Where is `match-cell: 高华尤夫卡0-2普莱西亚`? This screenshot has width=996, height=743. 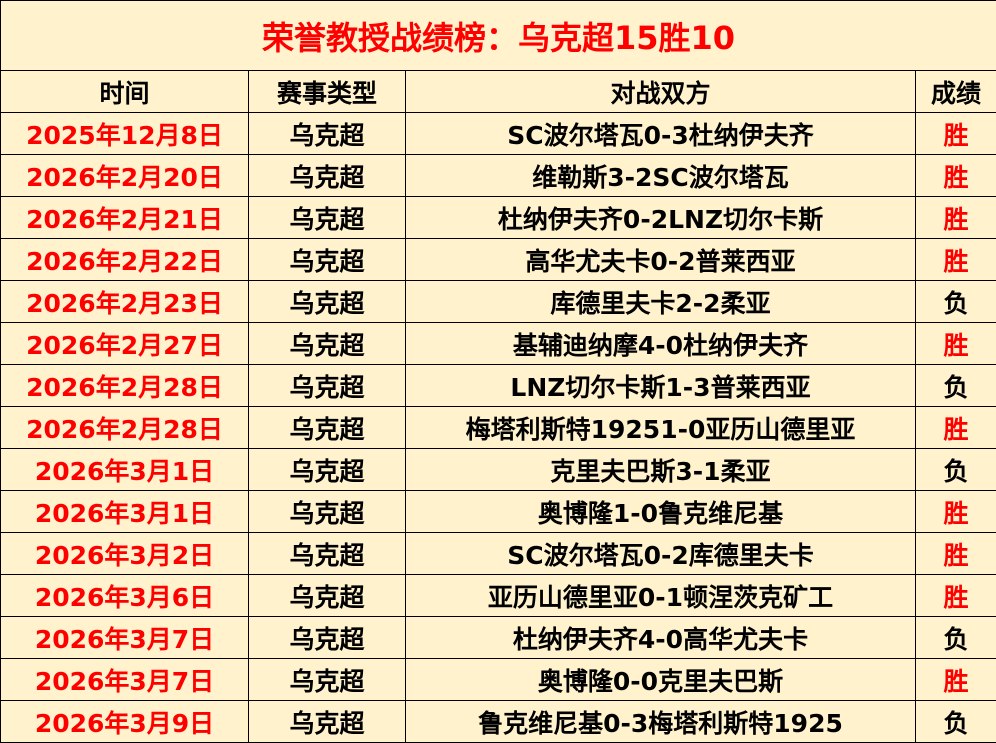
match-cell: 高华尤夫卡0-2普莱西亚 is located at coordinates (660, 259).